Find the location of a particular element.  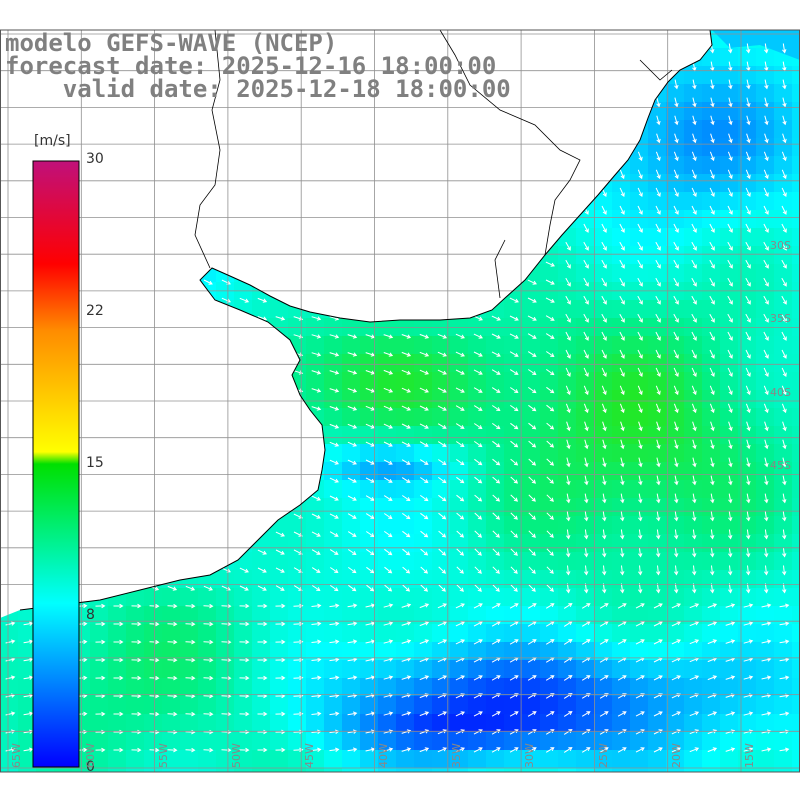

lon-label-20w: 20W is located at coordinates (676, 755).